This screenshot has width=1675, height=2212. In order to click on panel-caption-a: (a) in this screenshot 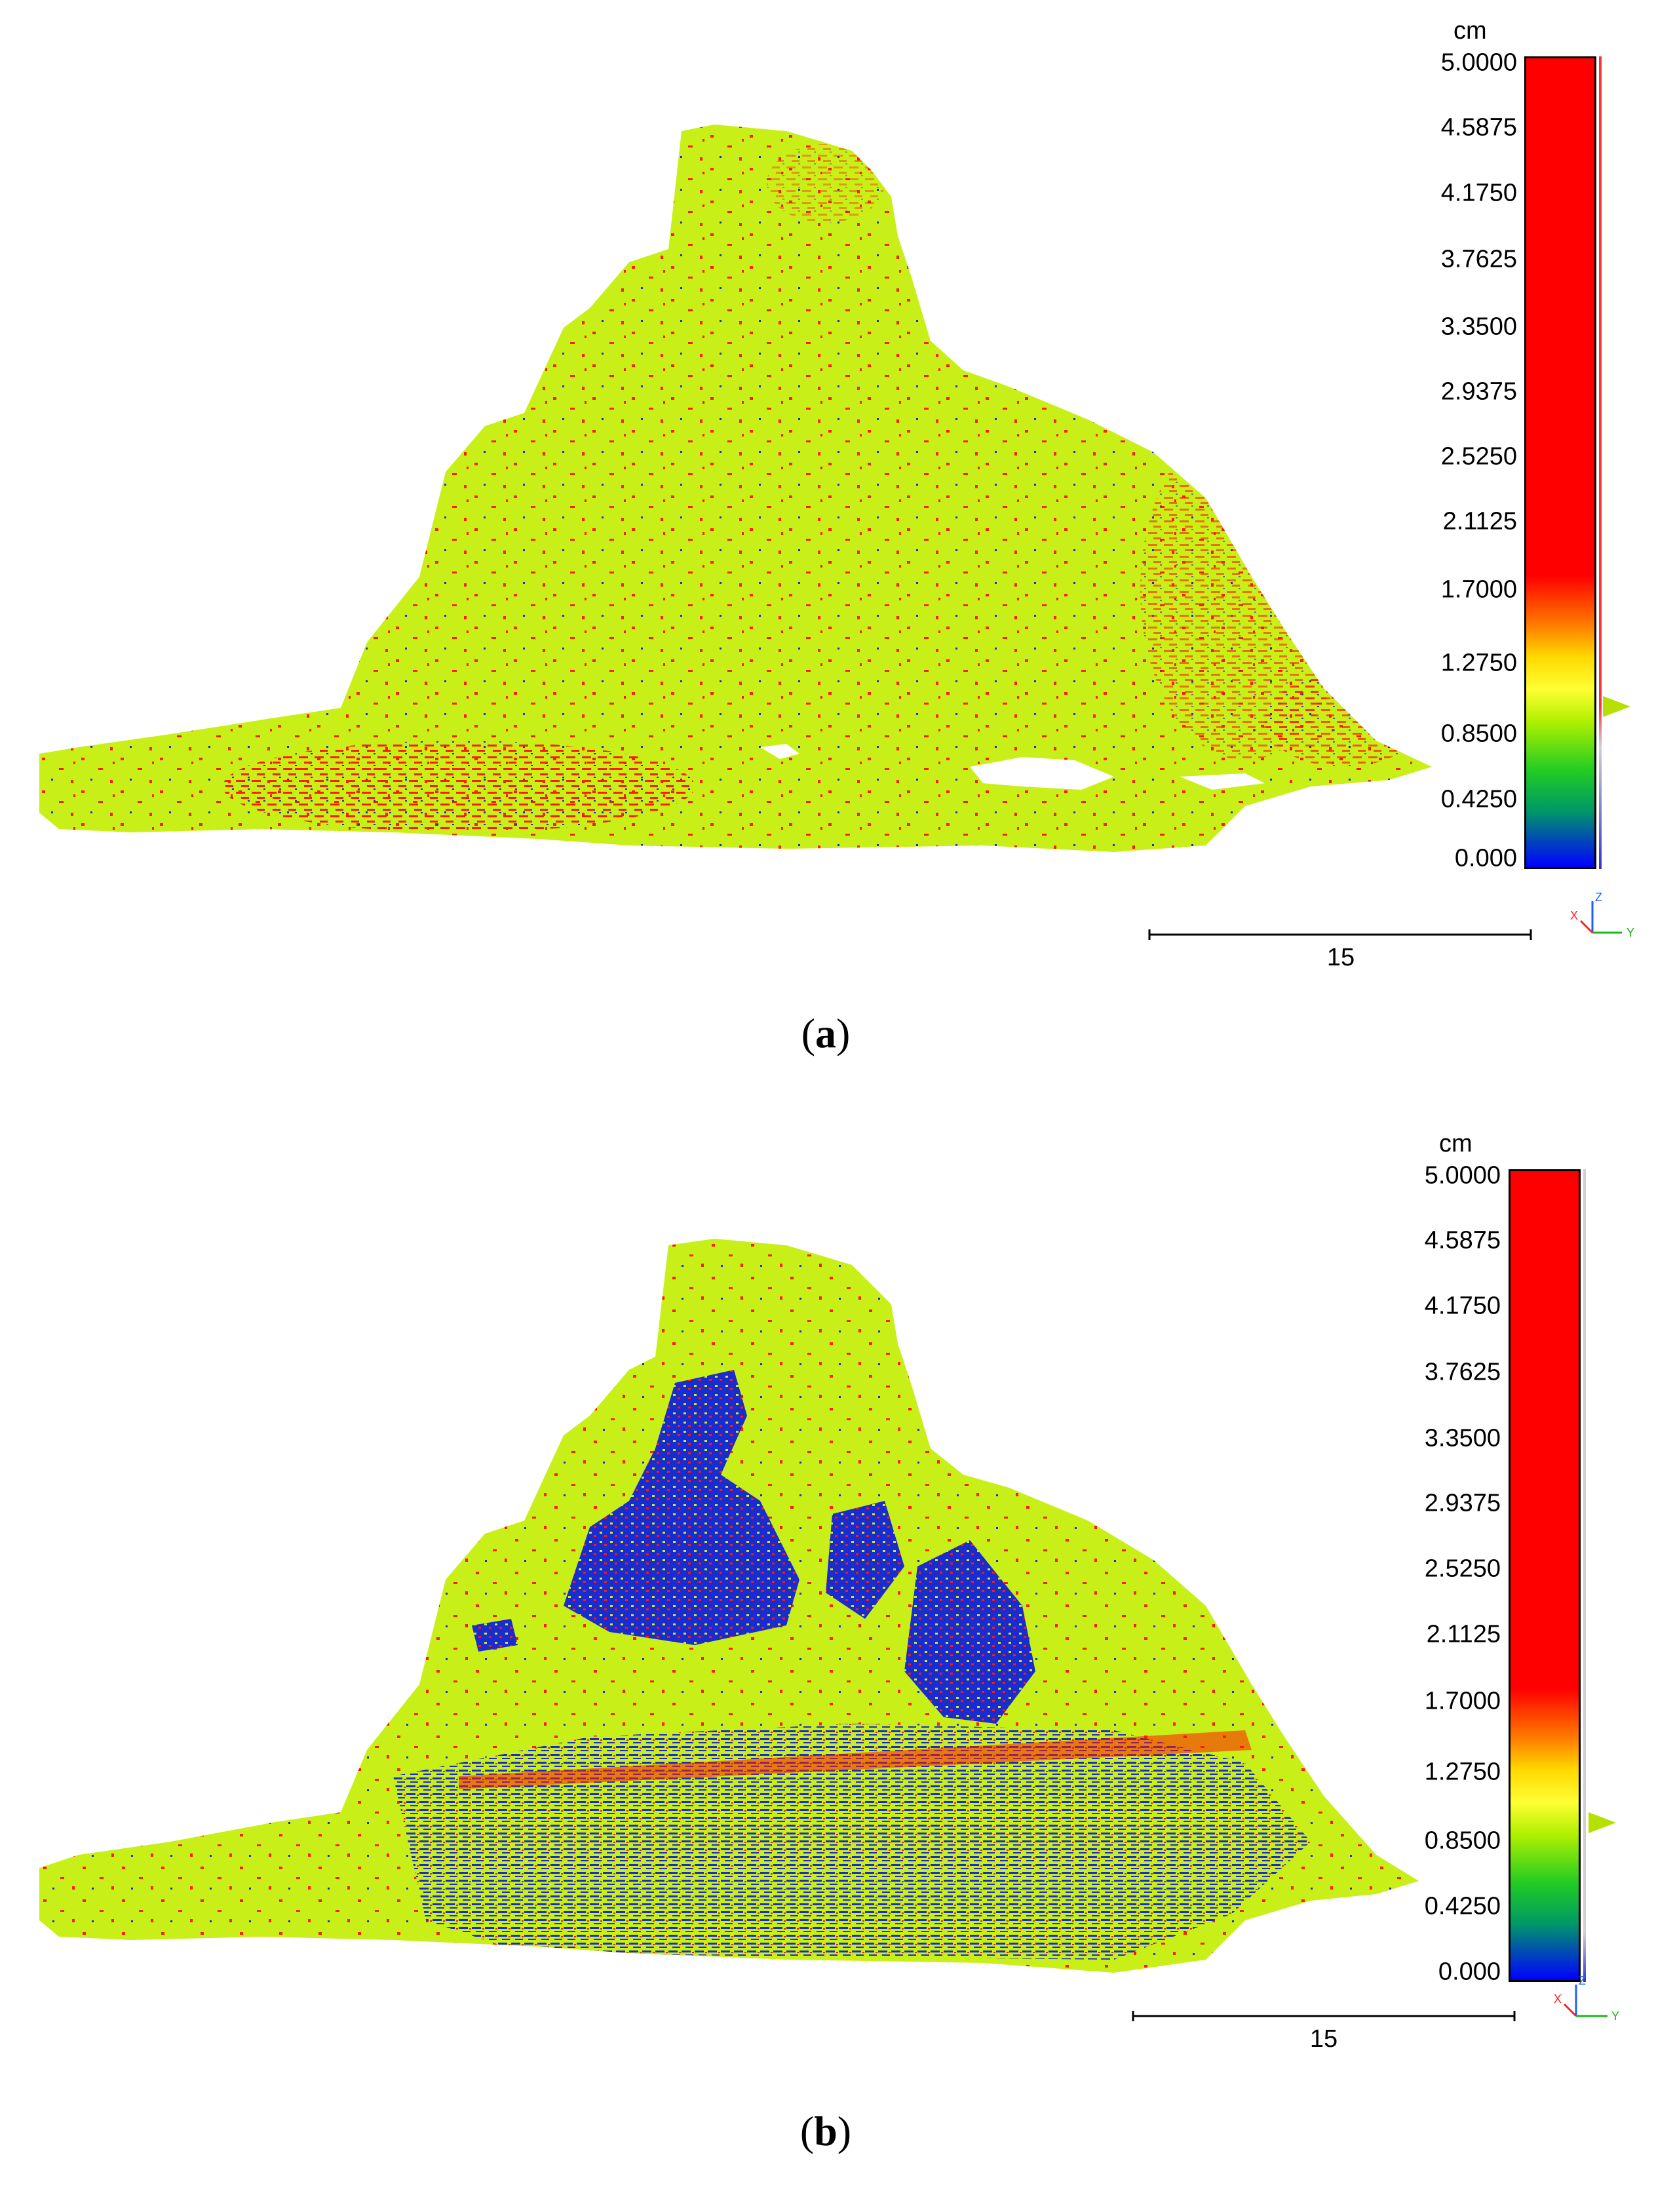, I will do `click(826, 1033)`.